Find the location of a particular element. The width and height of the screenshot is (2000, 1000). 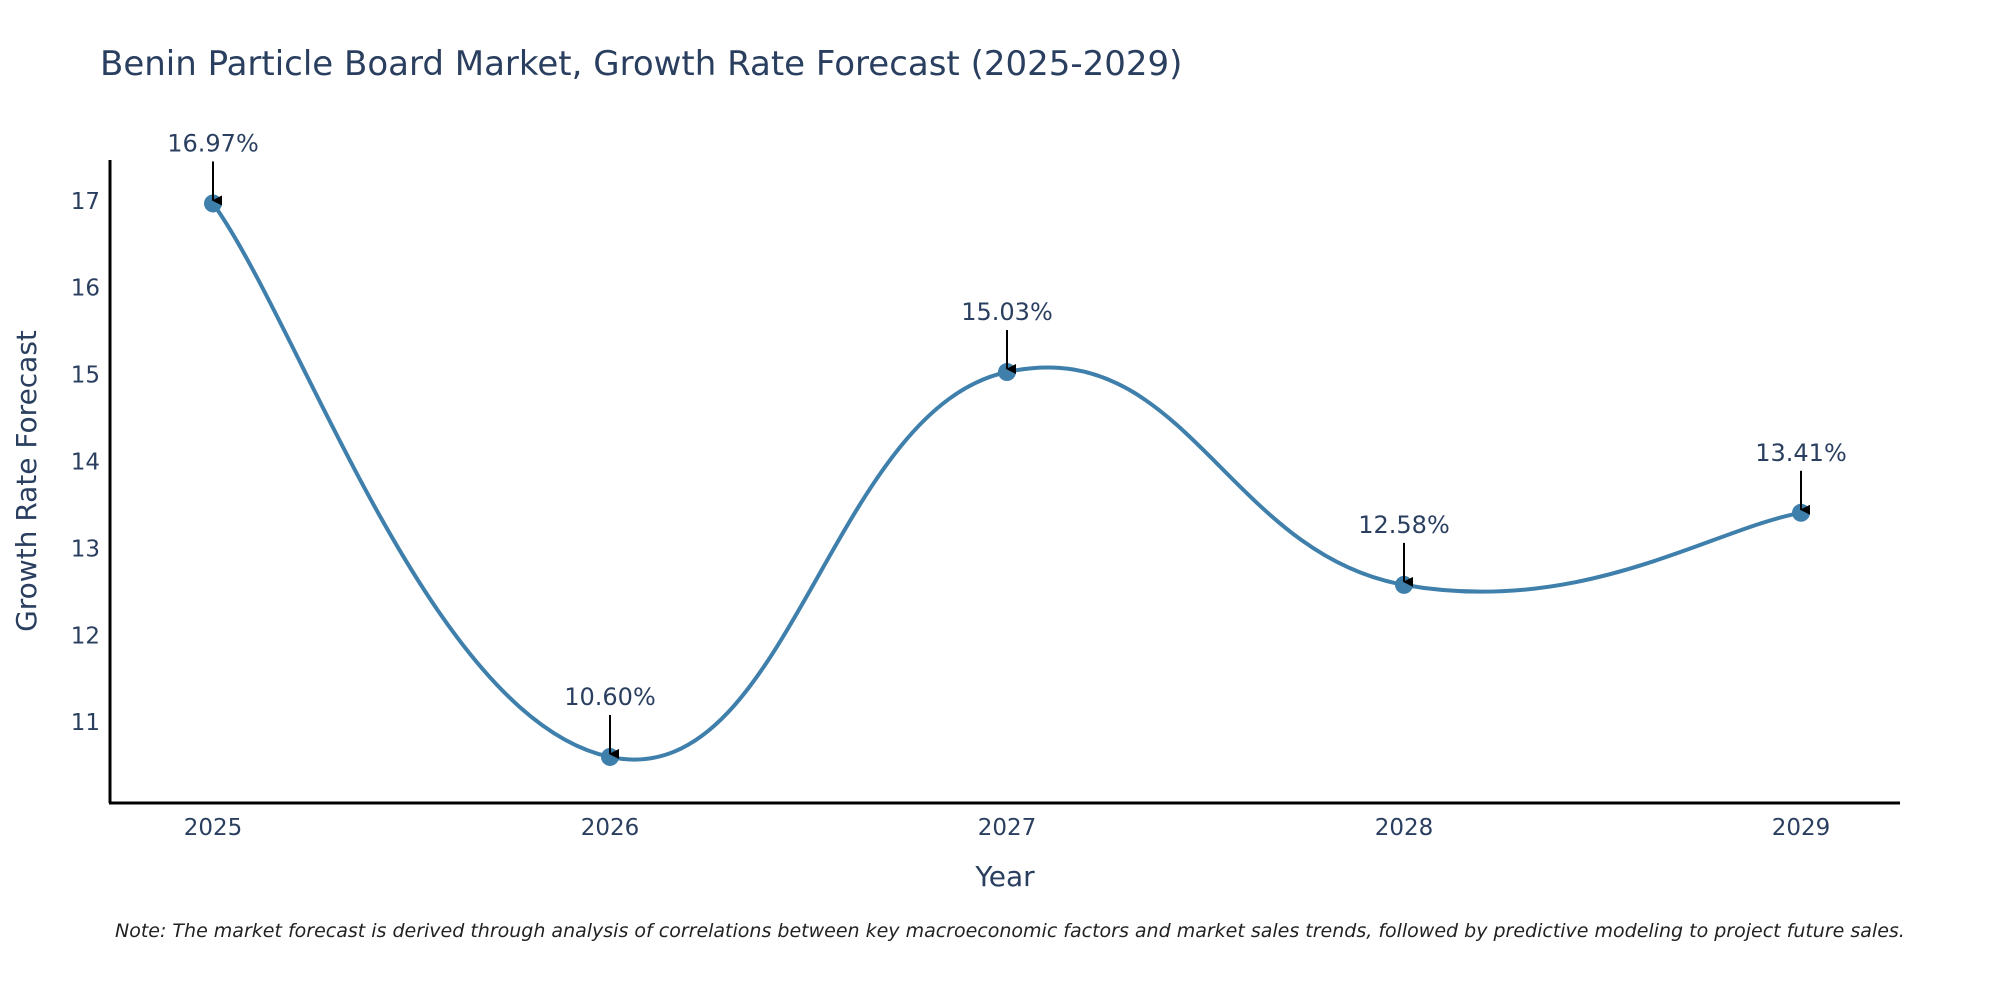

x-tick-label: 2029 is located at coordinates (1801, 828).